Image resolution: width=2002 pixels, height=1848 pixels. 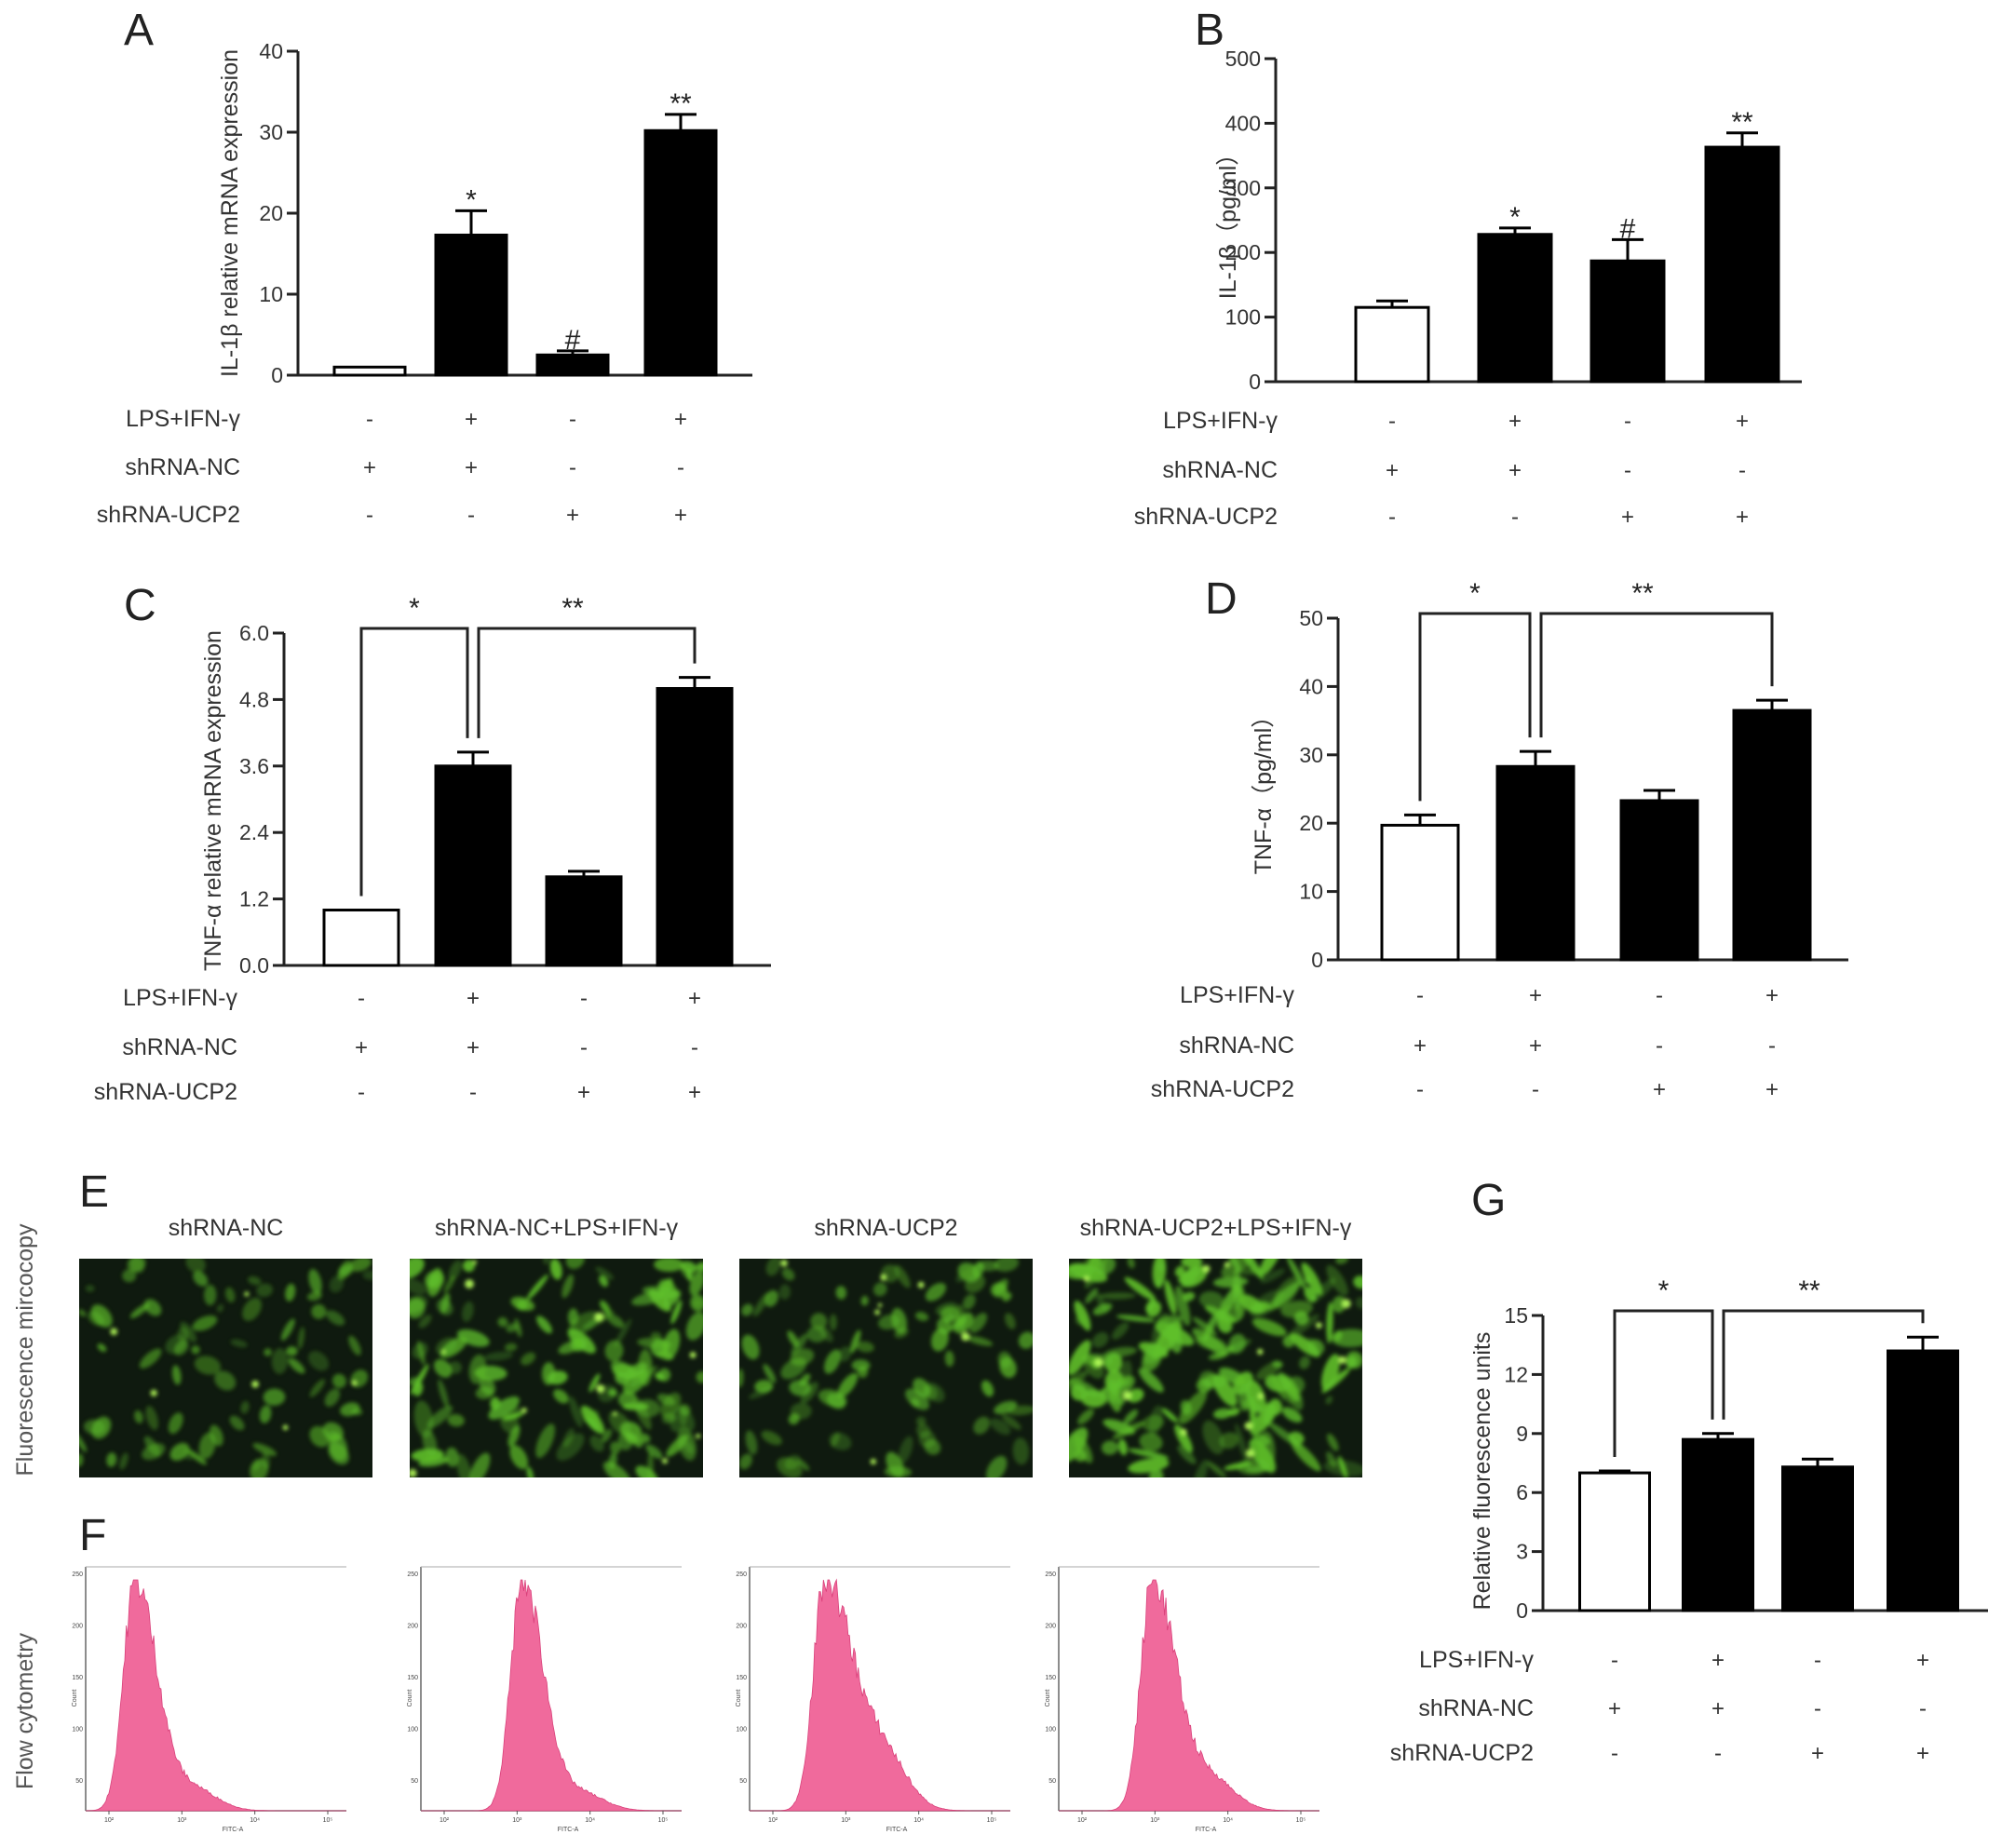 What do you see at coordinates (254, 766) in the screenshot?
I see `y-tick-label: 3.6` at bounding box center [254, 766].